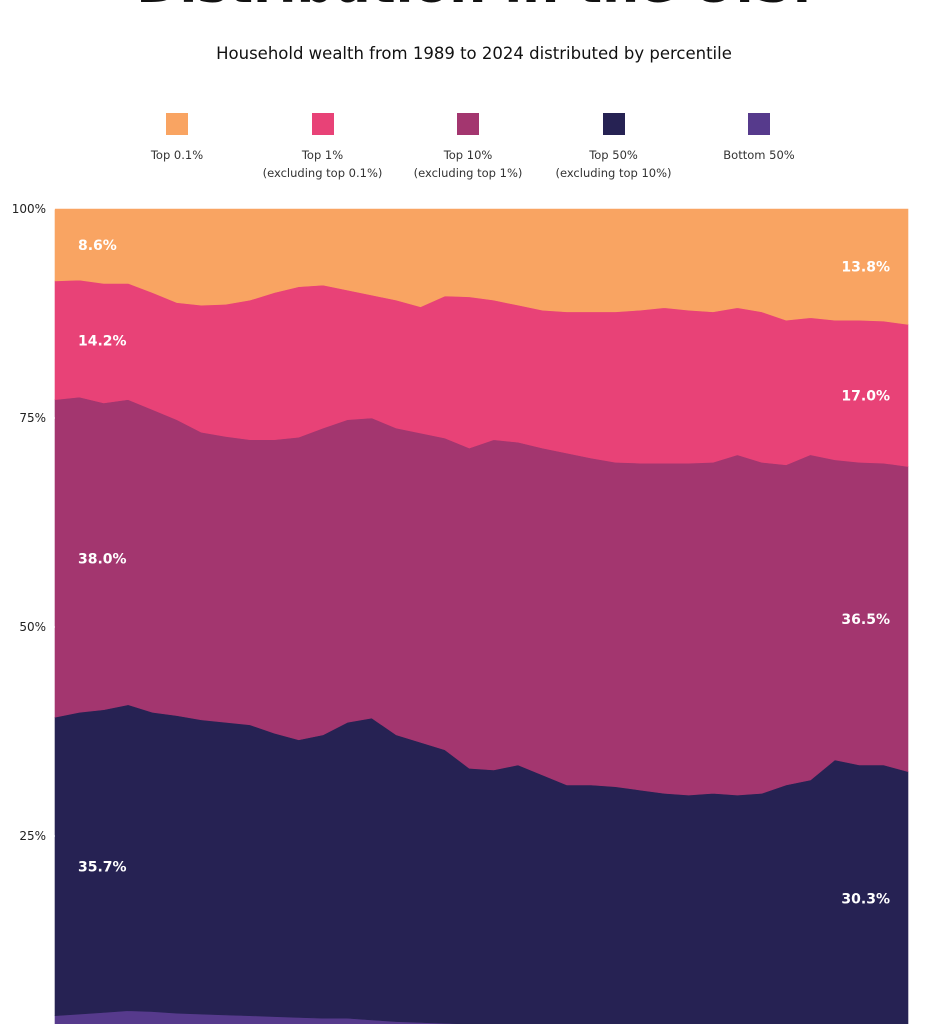  What do you see at coordinates (468, 164) in the screenshot?
I see `legend-label: Top 10% (excluding top 1%)` at bounding box center [468, 164].